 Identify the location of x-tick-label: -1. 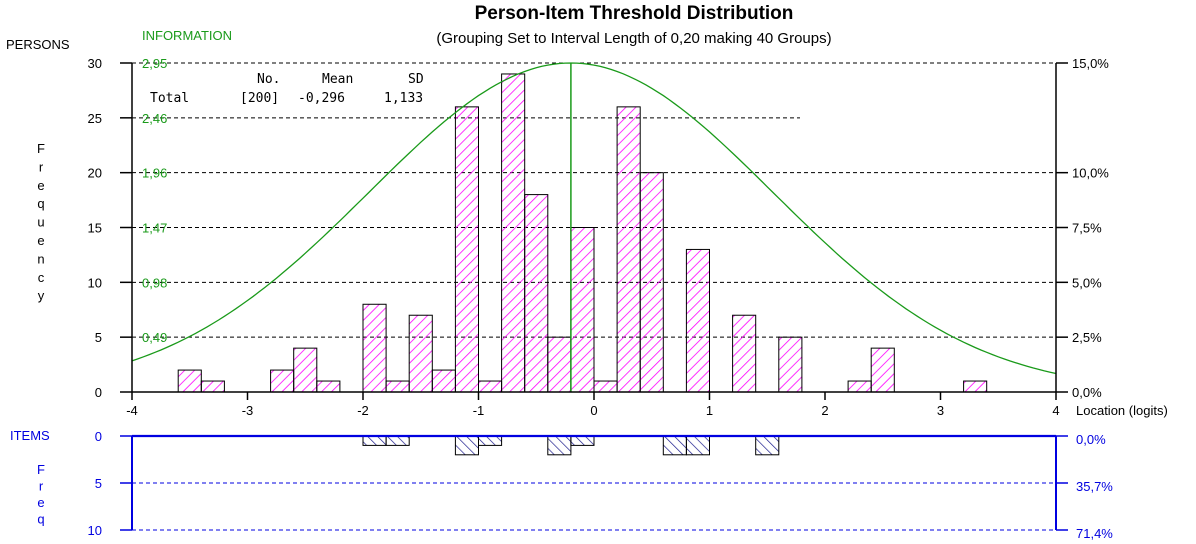
(479, 410).